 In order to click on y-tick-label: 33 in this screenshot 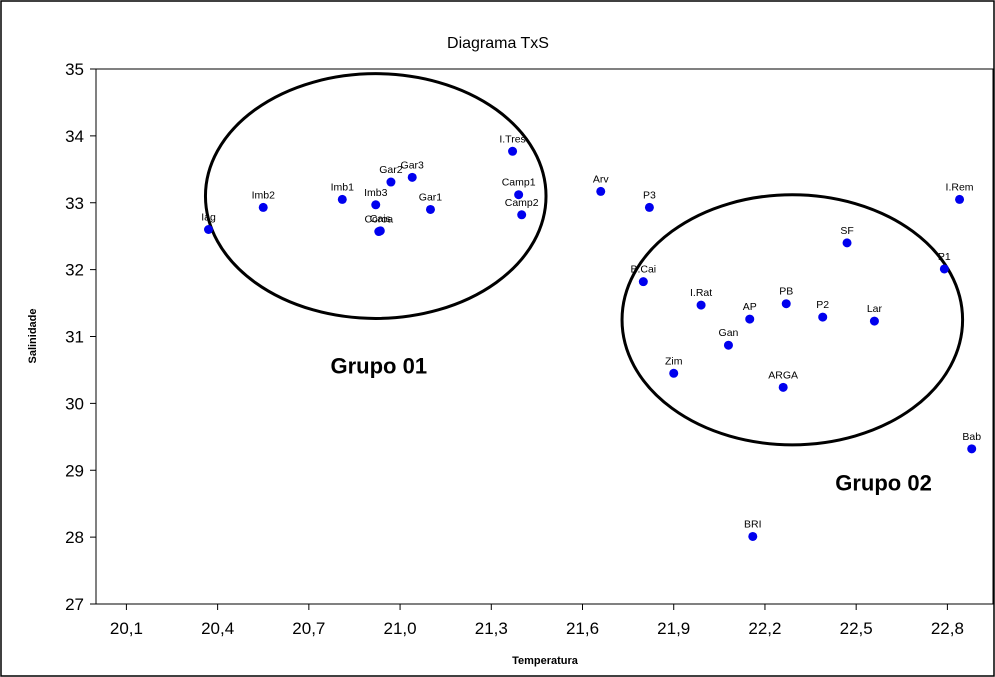, I will do `click(74, 203)`.